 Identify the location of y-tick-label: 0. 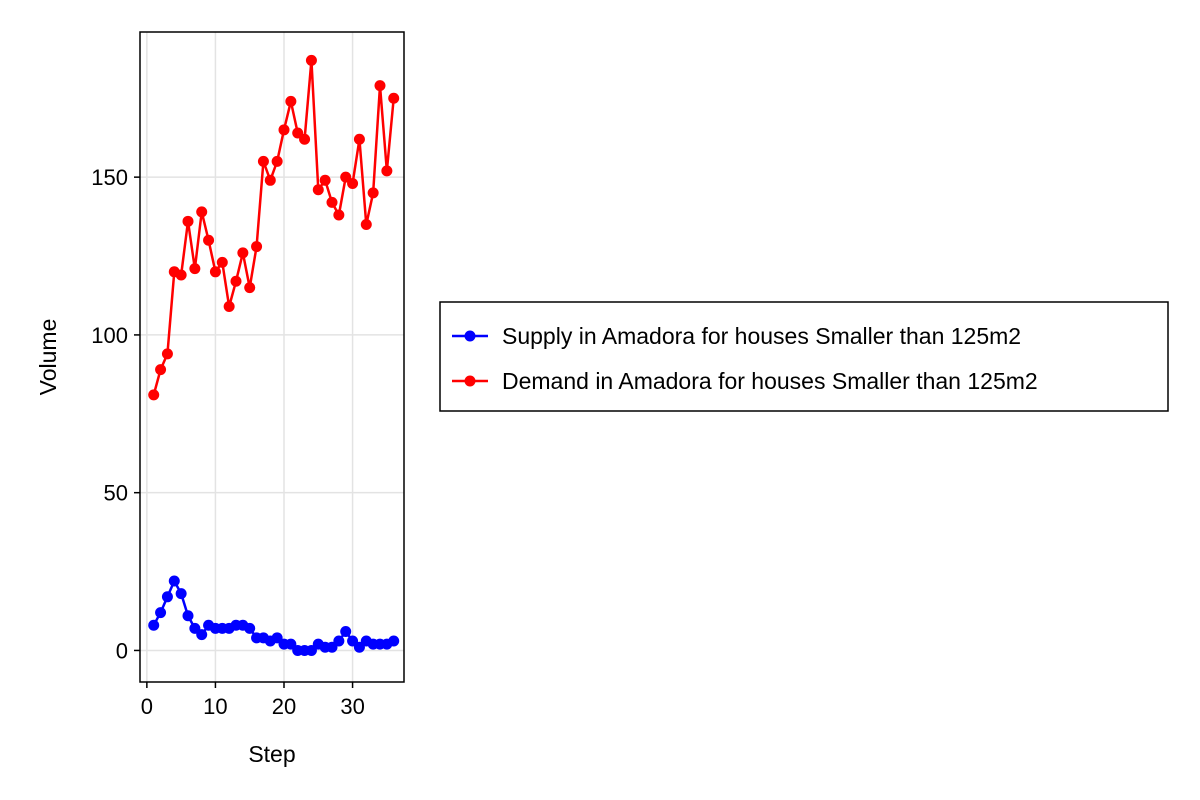
(122, 650).